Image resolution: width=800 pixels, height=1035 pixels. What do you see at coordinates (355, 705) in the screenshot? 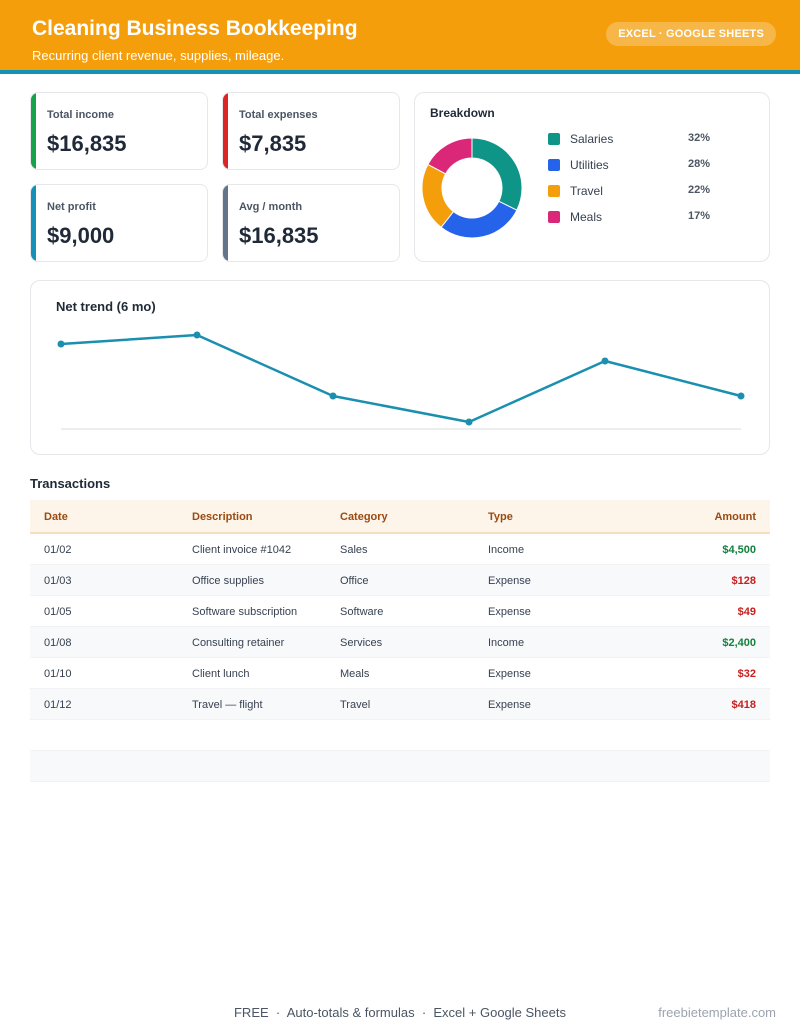
I see `cell-category: Travel` at bounding box center [355, 705].